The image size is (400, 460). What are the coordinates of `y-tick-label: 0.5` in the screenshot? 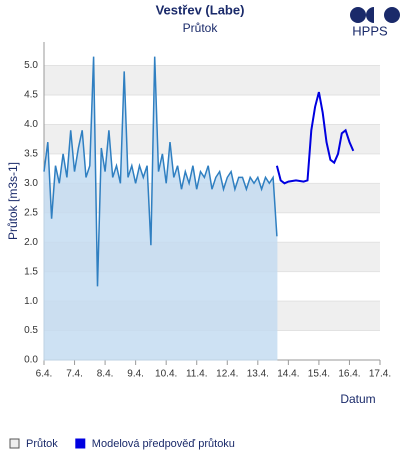 It's located at (31, 330).